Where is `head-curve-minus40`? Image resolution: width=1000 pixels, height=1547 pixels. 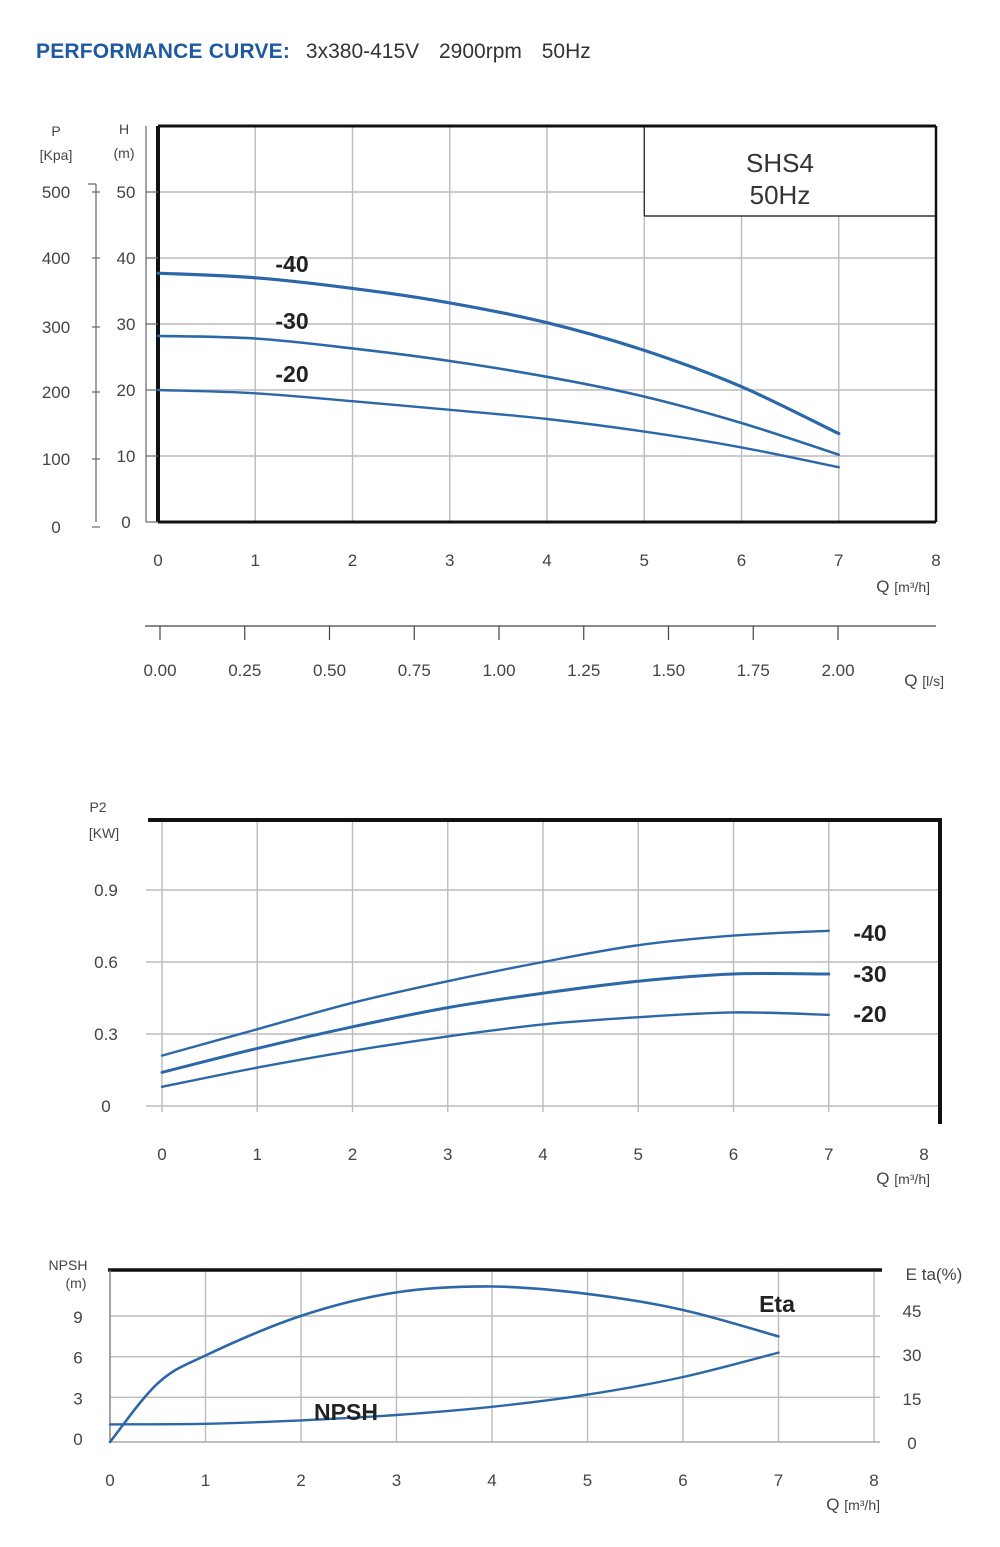 head-curve-minus40 is located at coordinates (498, 353).